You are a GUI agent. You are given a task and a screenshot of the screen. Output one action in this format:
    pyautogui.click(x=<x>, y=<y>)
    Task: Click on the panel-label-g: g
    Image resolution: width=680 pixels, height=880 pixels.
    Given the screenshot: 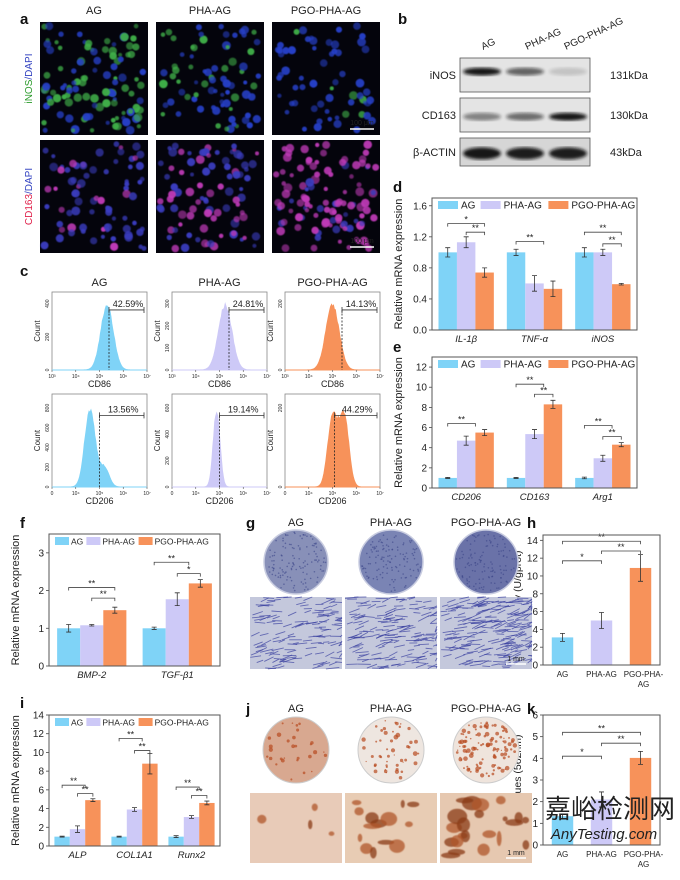 What is the action you would take?
    pyautogui.click(x=250, y=523)
    